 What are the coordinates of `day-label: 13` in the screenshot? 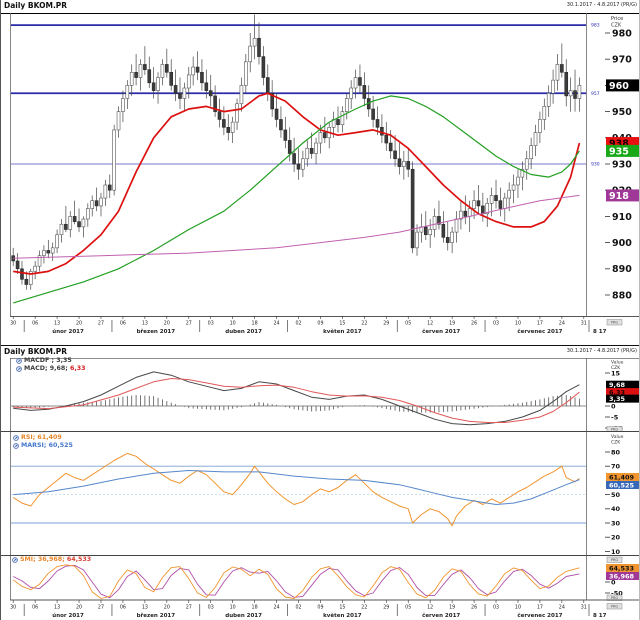 It's located at (57, 324).